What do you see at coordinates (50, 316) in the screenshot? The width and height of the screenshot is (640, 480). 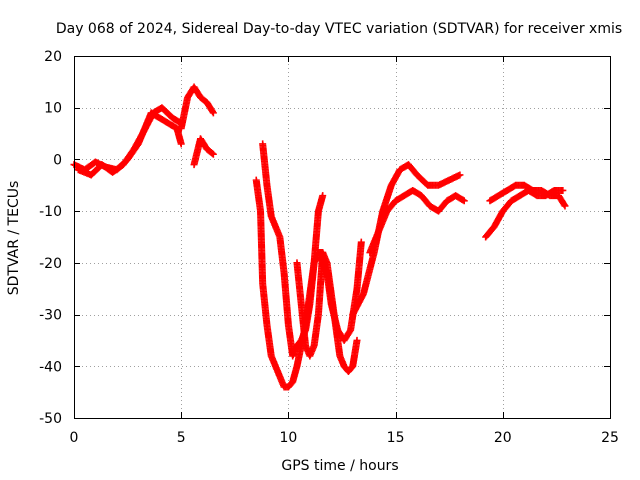 I see `y-tick-label: -30` at bounding box center [50, 316].